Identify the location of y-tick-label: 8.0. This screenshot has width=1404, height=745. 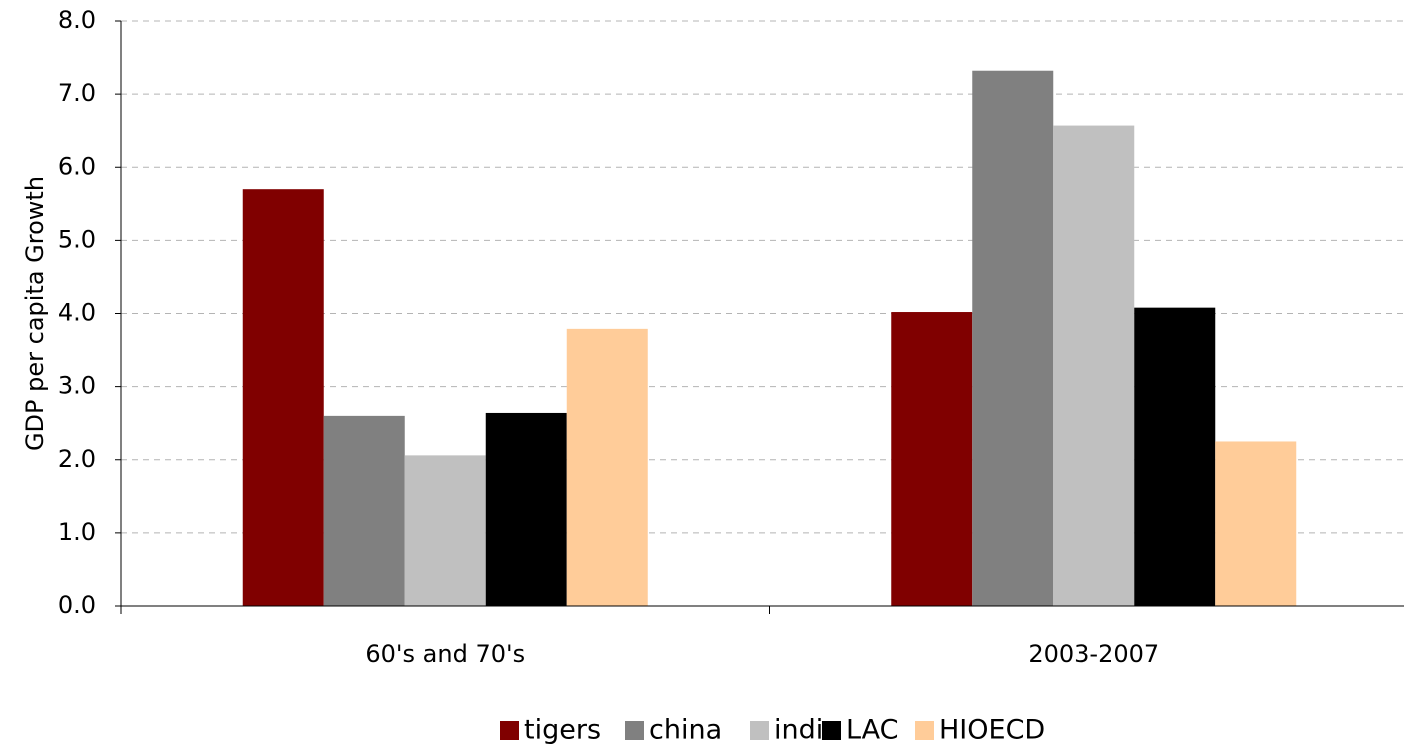
(77, 20).